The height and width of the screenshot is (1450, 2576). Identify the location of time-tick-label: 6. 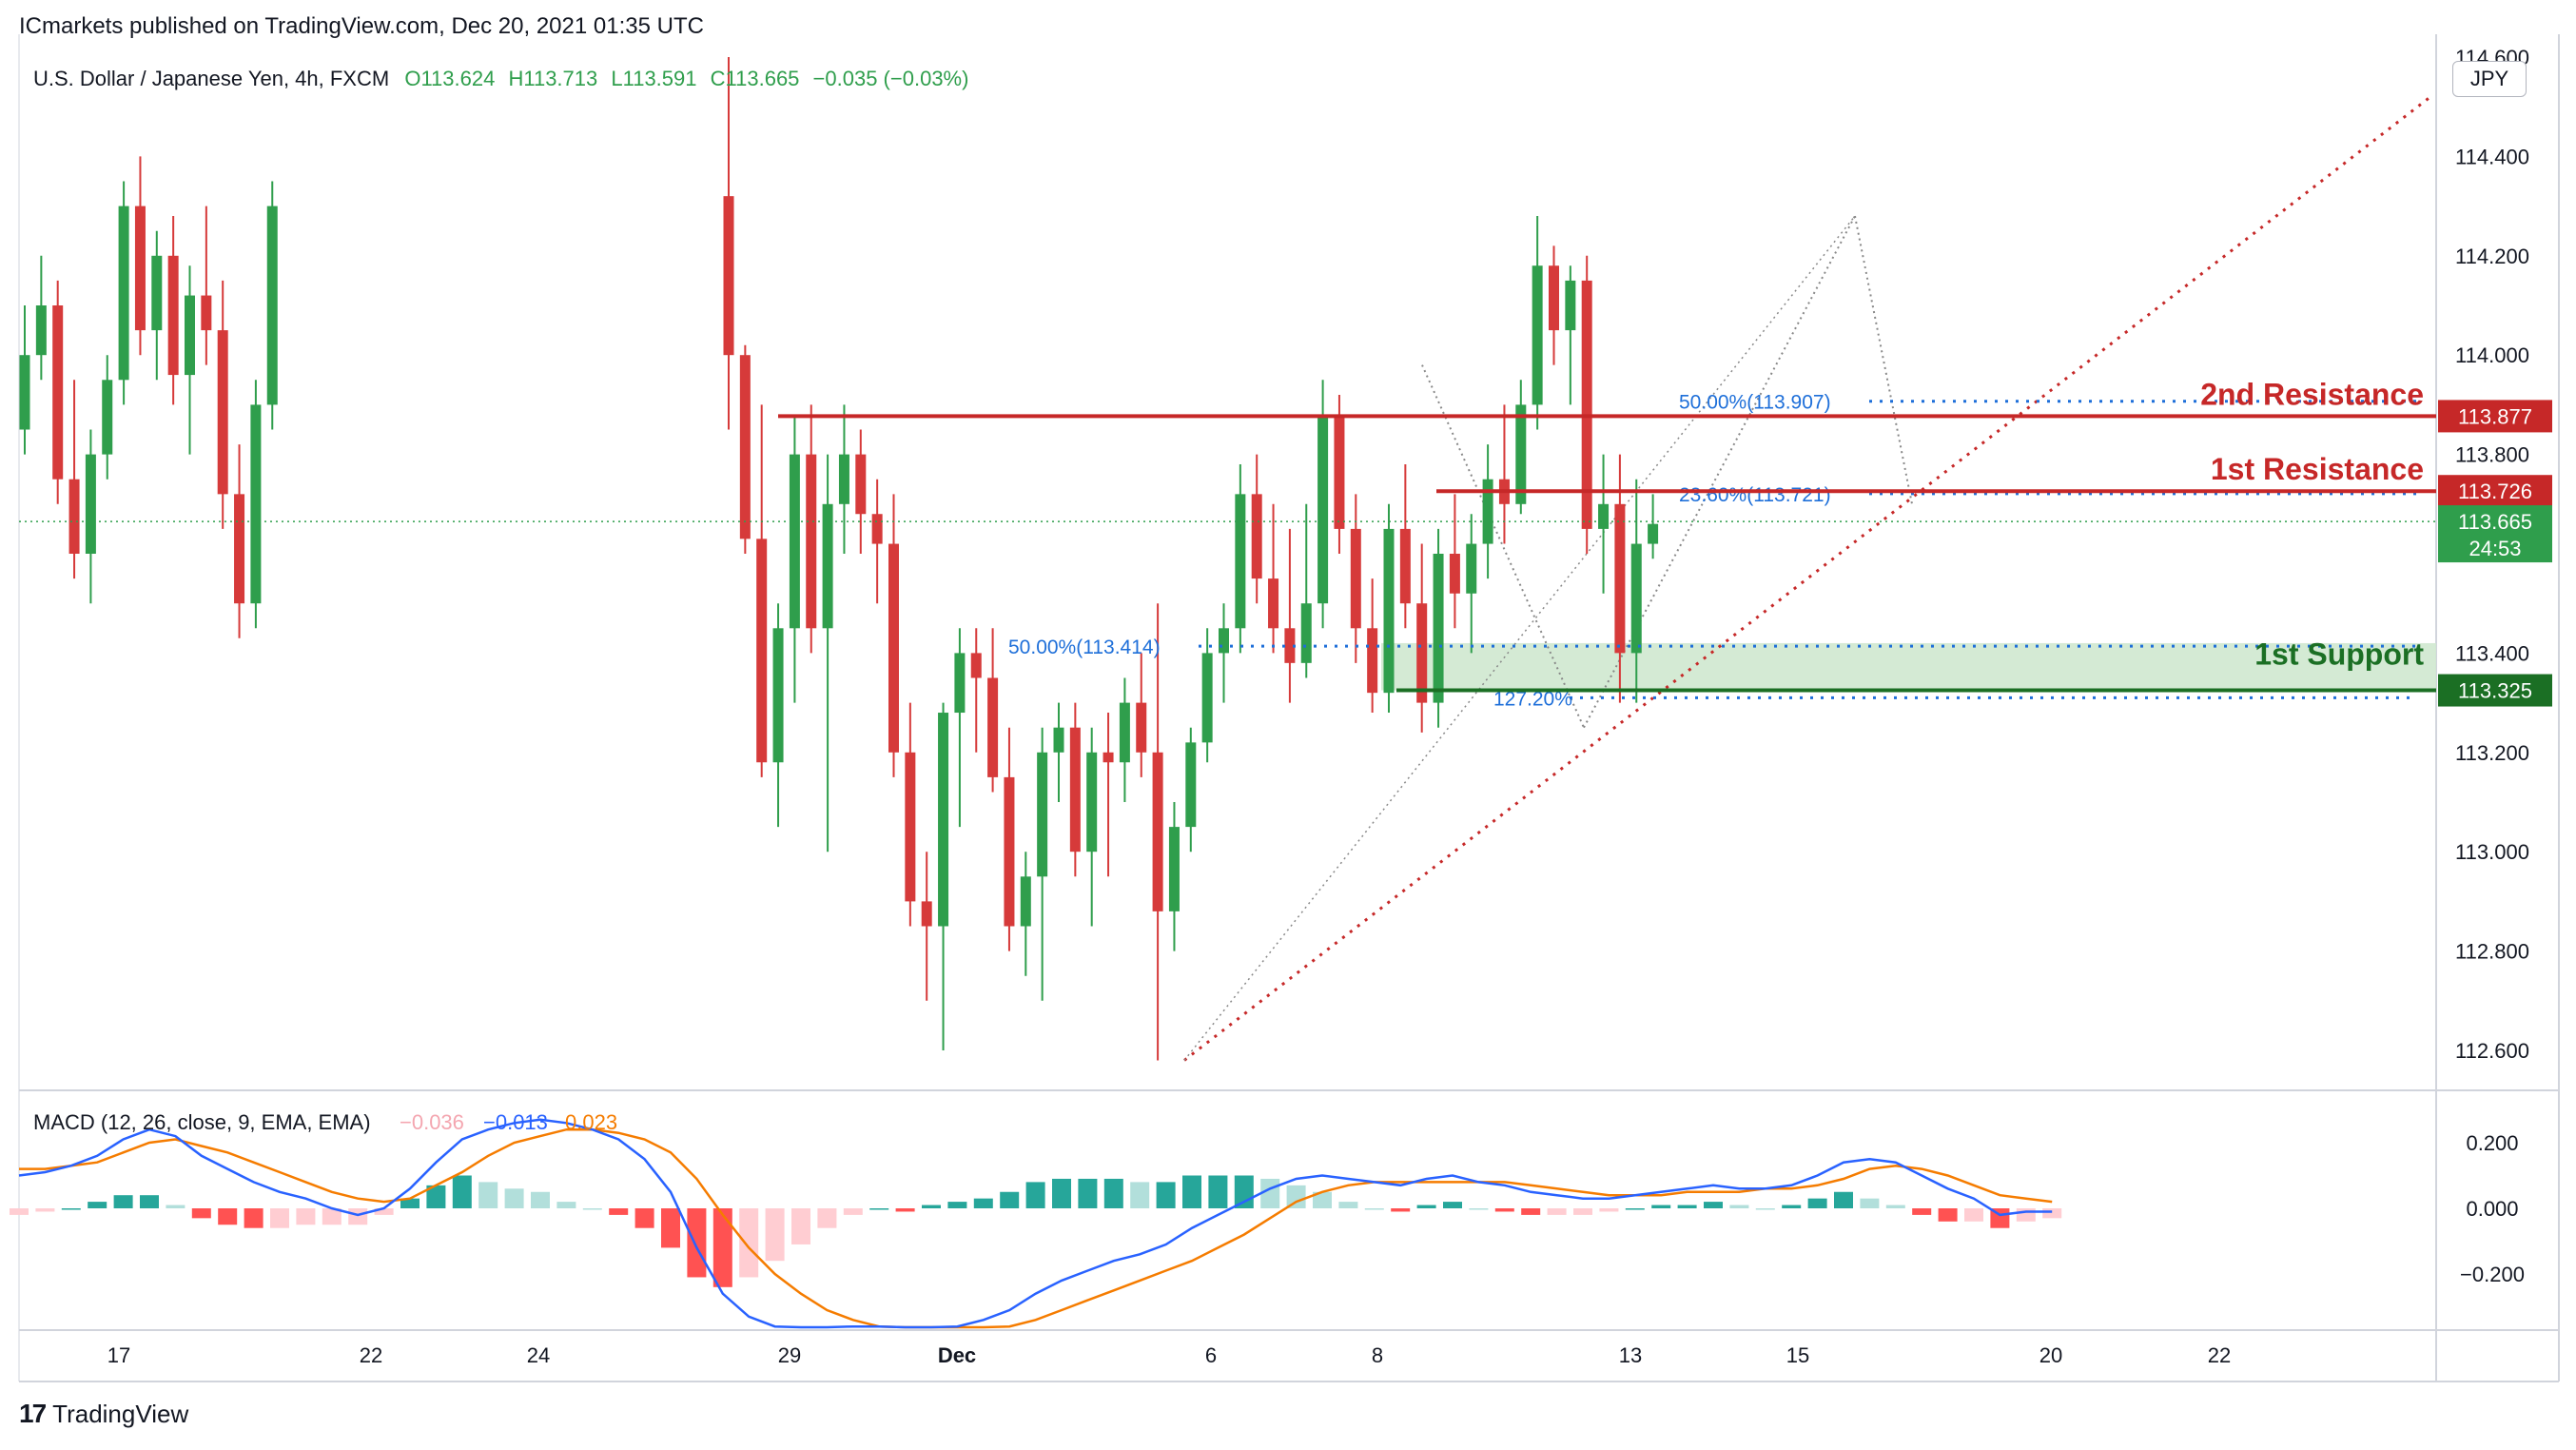
(1211, 1355).